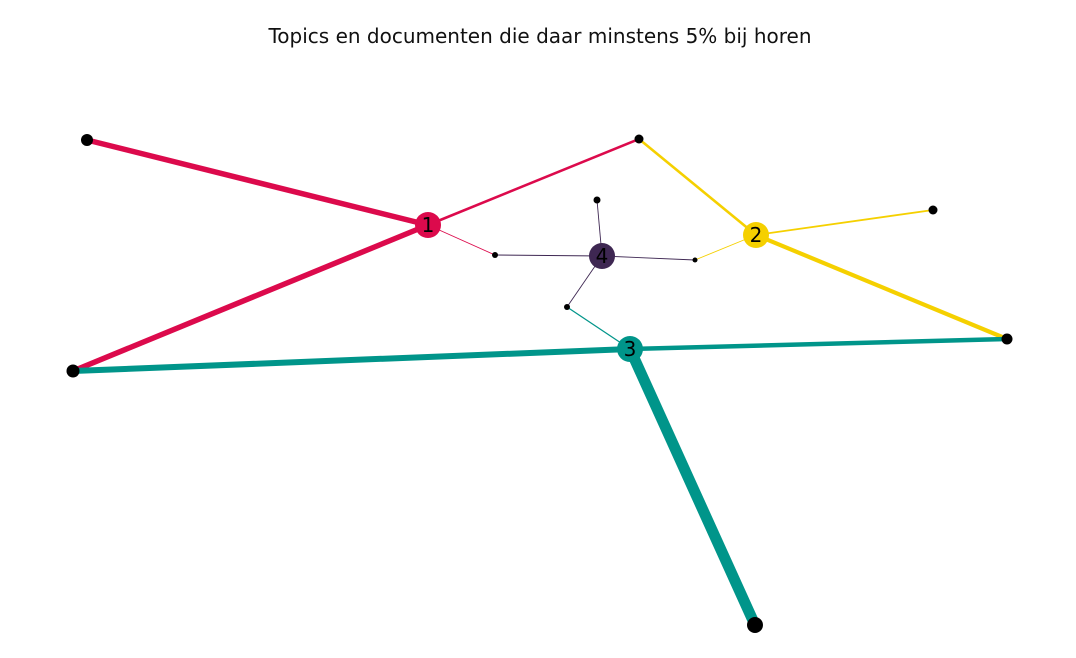 Image resolution: width=1076 pixels, height=658 pixels. I want to click on document-node-d8, so click(695, 260).